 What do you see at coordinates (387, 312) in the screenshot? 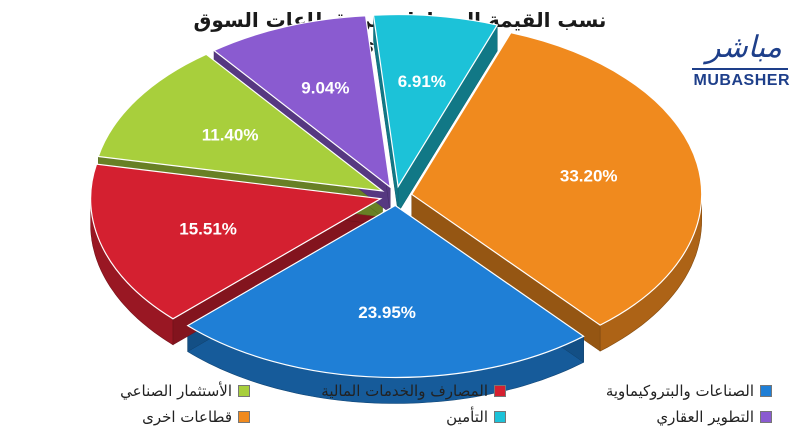
I see `pie-slice-label: 23.95%` at bounding box center [387, 312].